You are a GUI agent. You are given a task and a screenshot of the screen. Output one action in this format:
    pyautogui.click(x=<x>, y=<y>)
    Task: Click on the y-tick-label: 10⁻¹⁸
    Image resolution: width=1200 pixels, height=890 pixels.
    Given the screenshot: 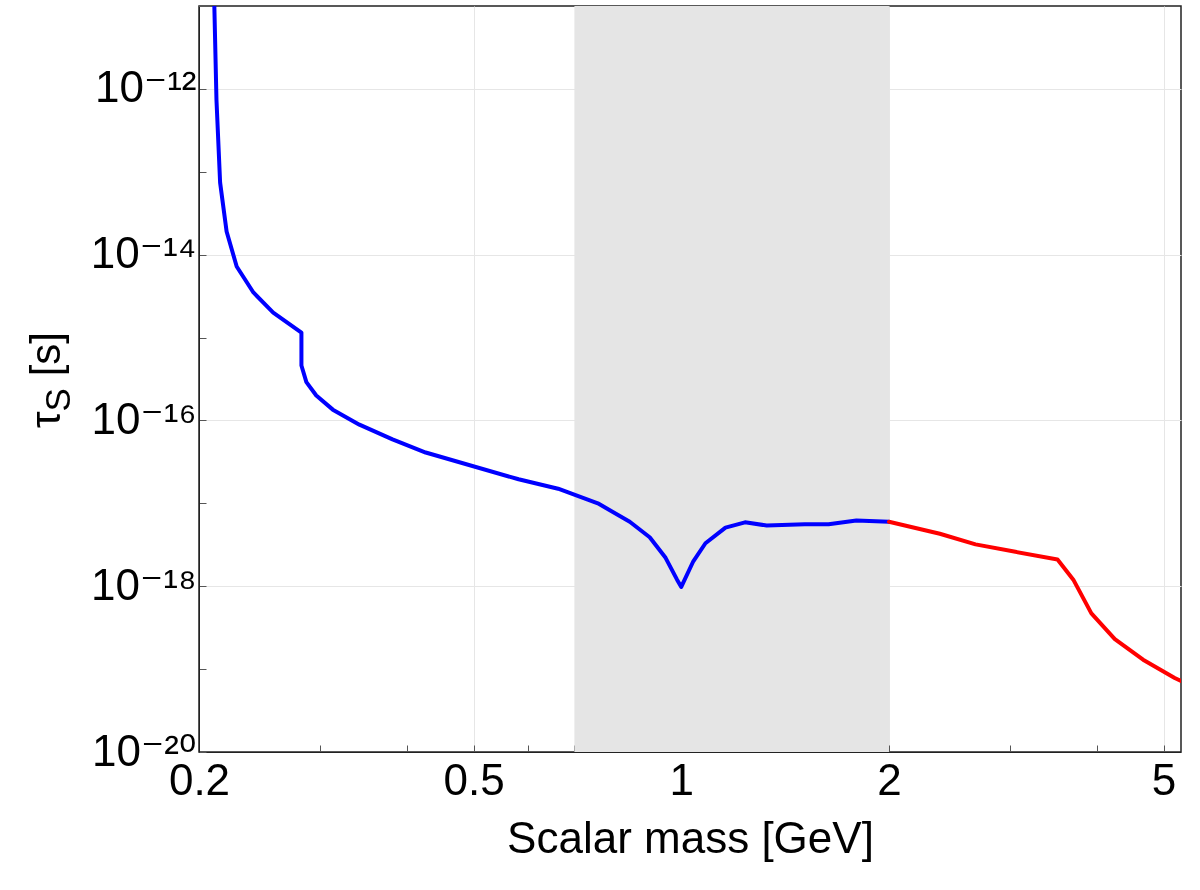 What is the action you would take?
    pyautogui.click(x=144, y=584)
    